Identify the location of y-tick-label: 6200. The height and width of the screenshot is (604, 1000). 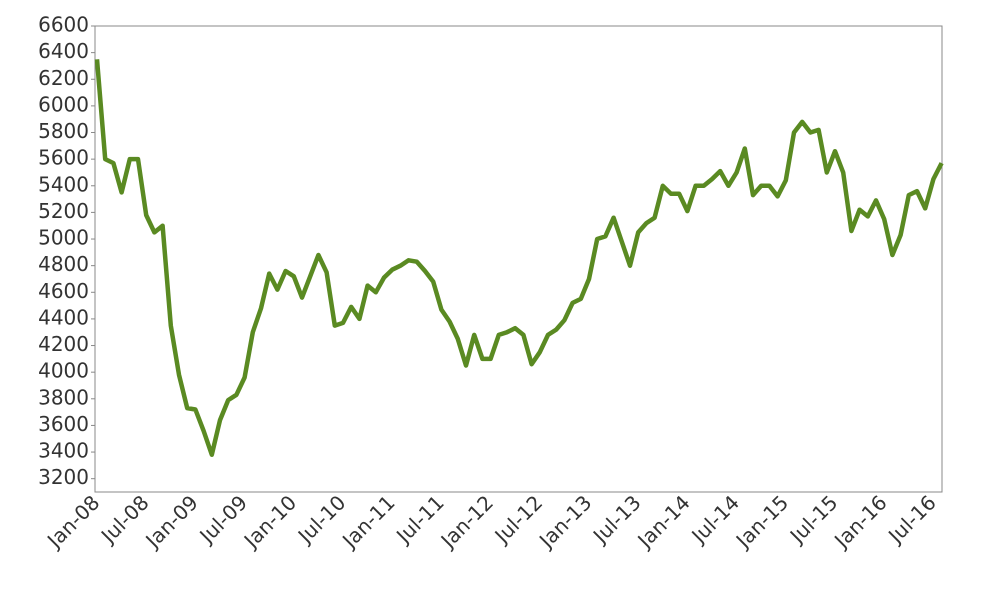
(63, 78).